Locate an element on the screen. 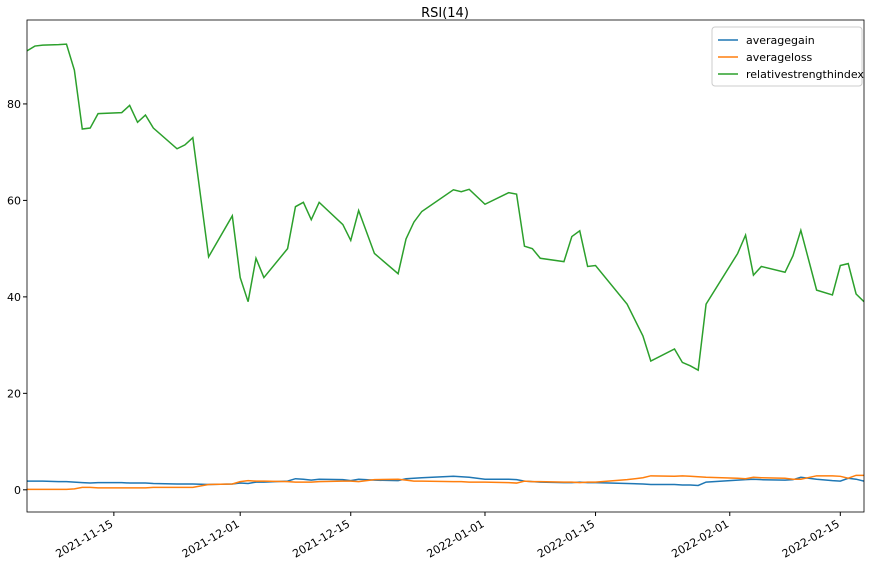  x-tick-label: 2021-12-15 is located at coordinates (321, 538).